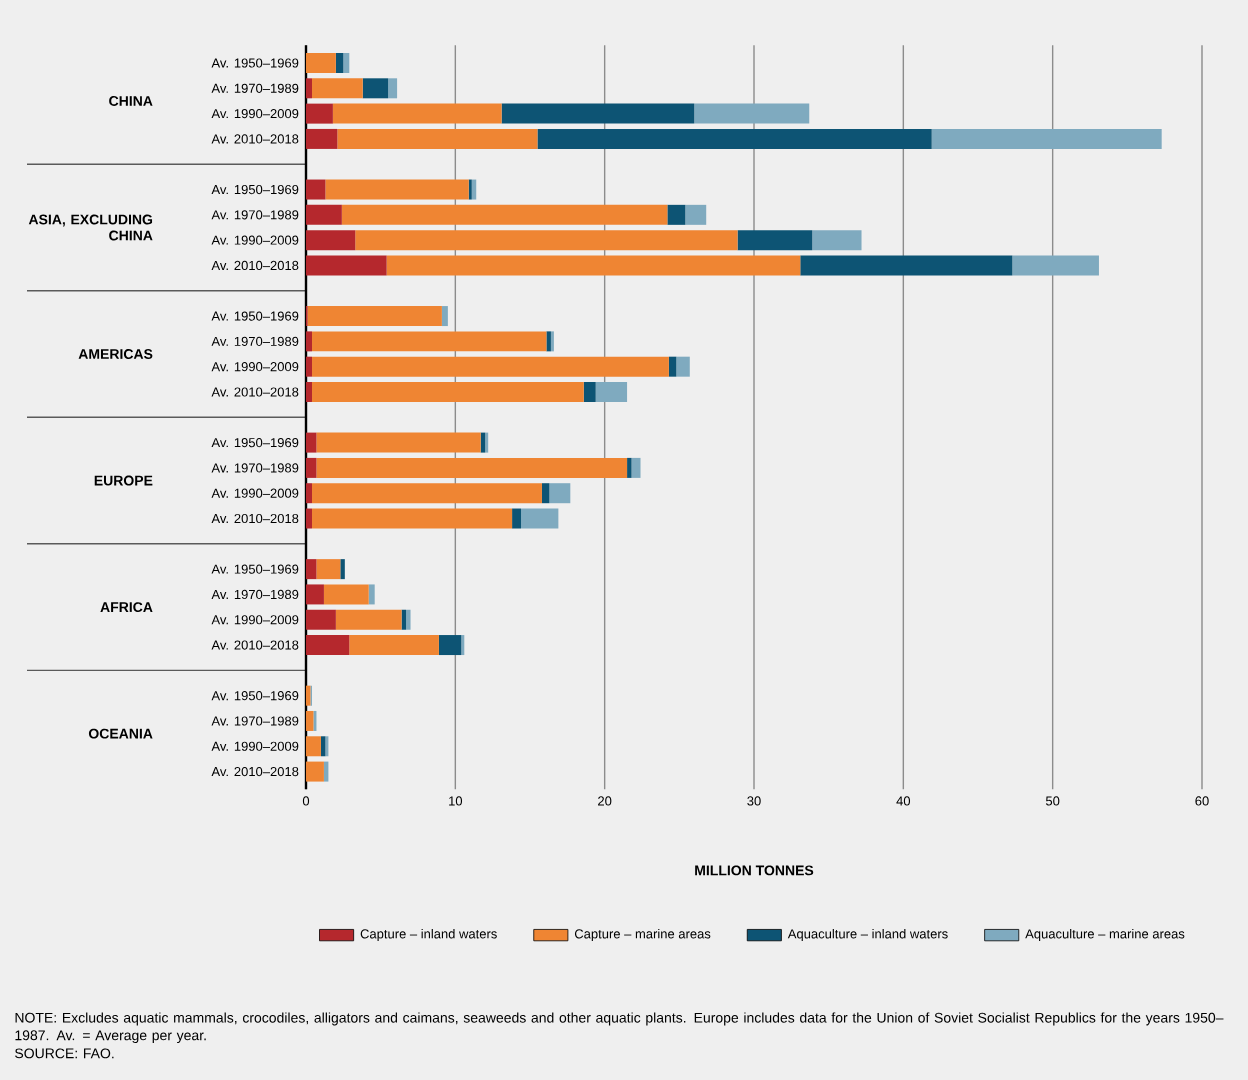 The height and width of the screenshot is (1080, 1248). What do you see at coordinates (120, 733) in the screenshot?
I see `text: OCEANIA` at bounding box center [120, 733].